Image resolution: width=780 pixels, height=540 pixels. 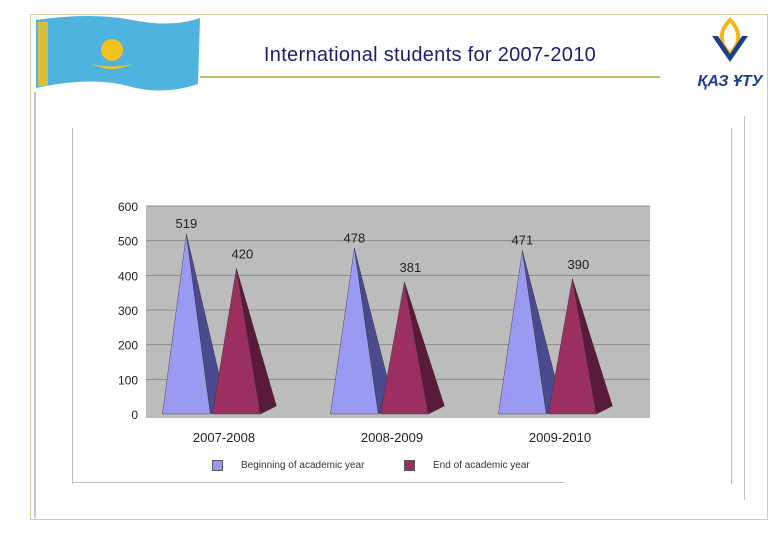 I want to click on data-label: 478, so click(x=355, y=237).